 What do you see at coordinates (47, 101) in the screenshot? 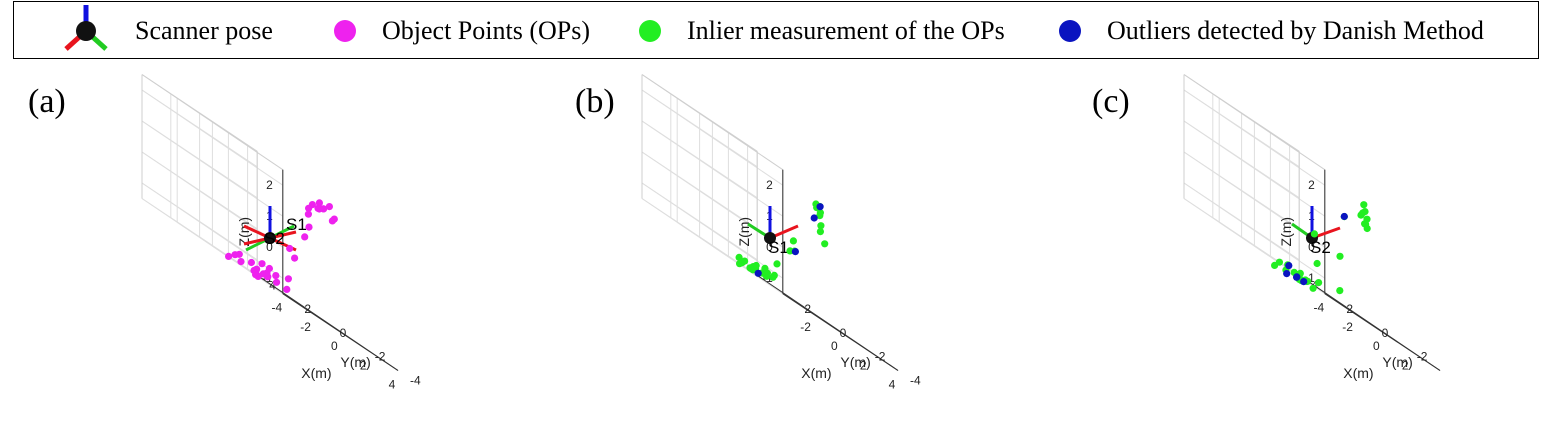
I see `panel-label: (a)` at bounding box center [47, 101].